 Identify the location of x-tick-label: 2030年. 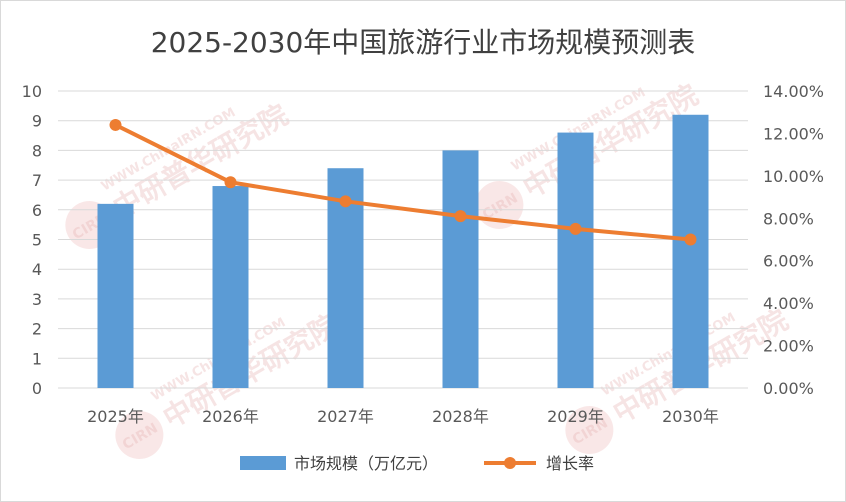
(690, 416).